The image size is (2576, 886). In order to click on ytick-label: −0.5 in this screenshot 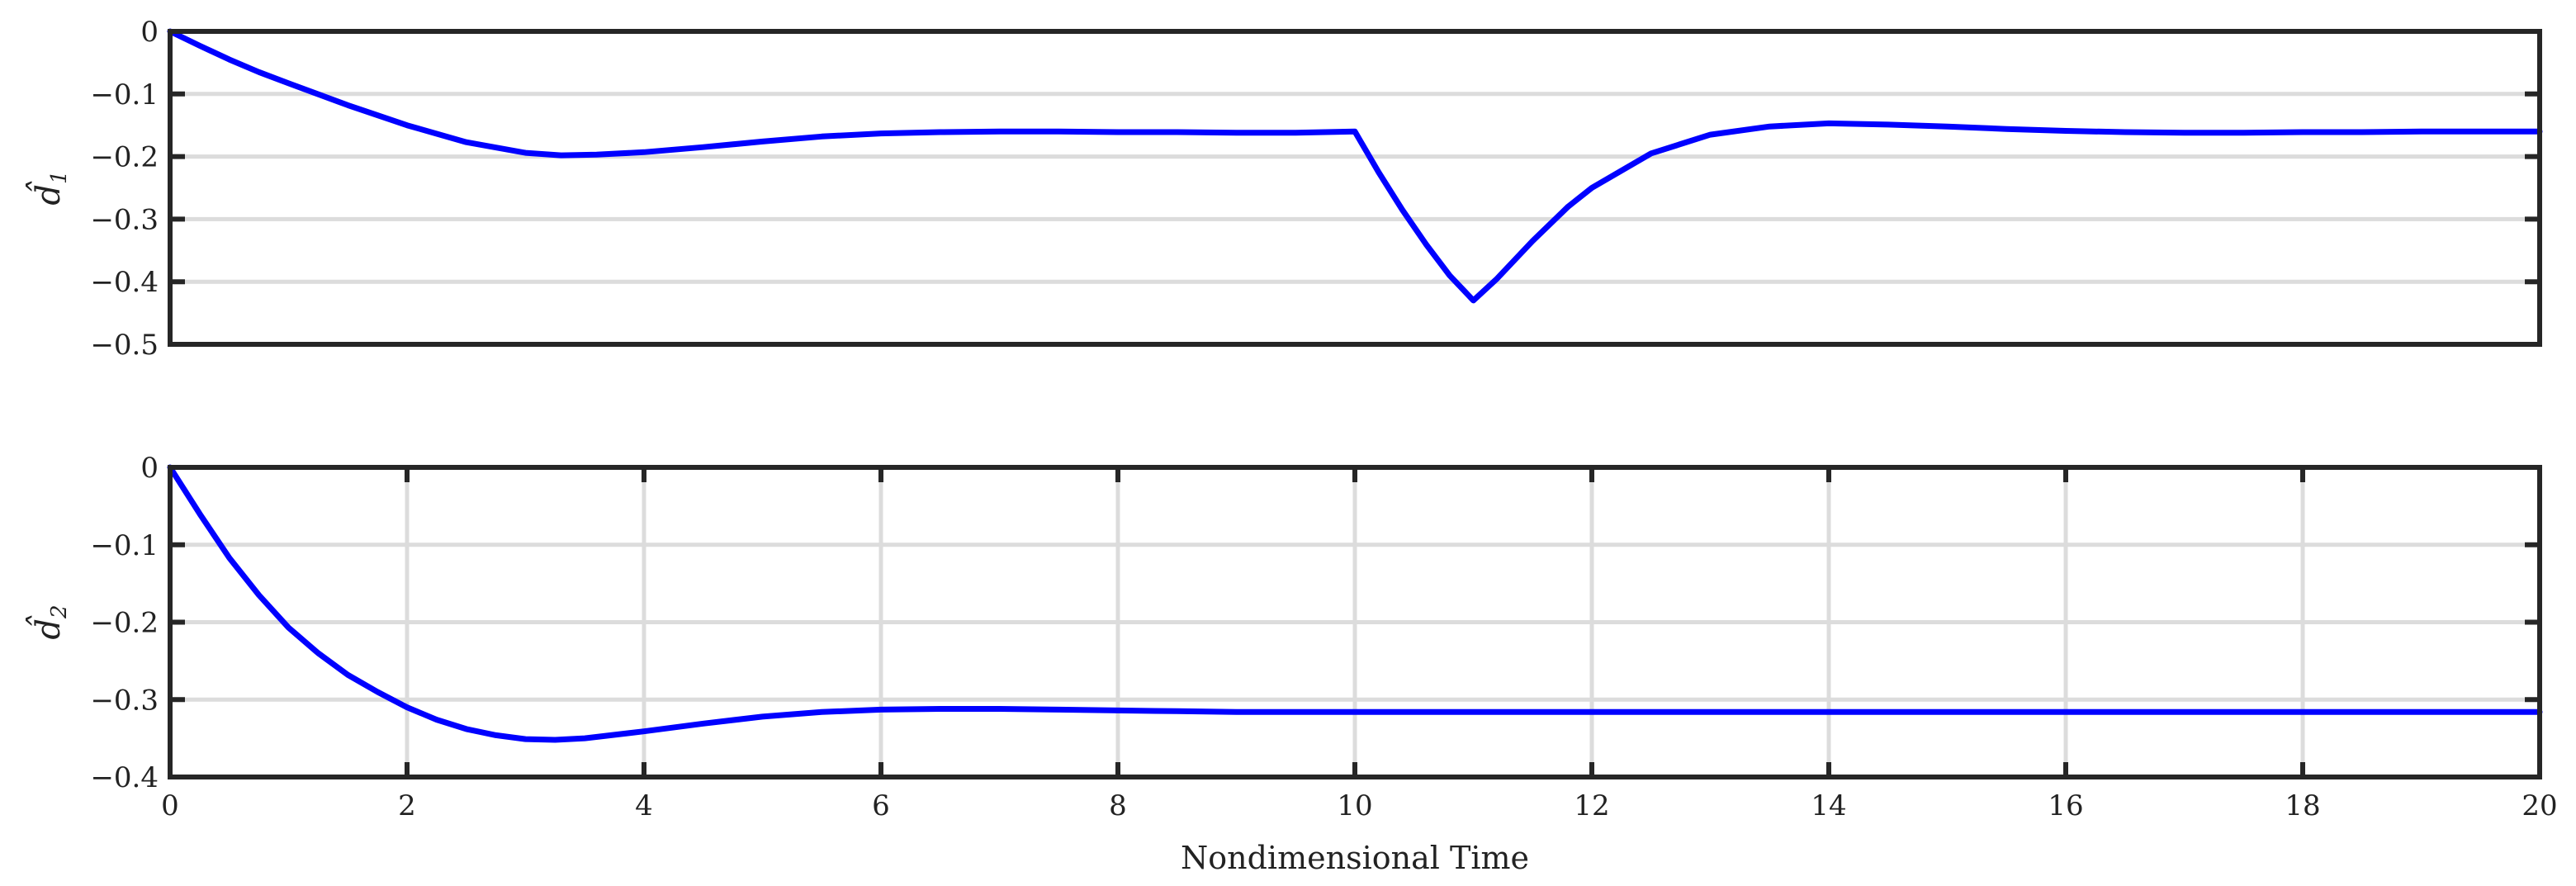, I will do `click(124, 345)`.